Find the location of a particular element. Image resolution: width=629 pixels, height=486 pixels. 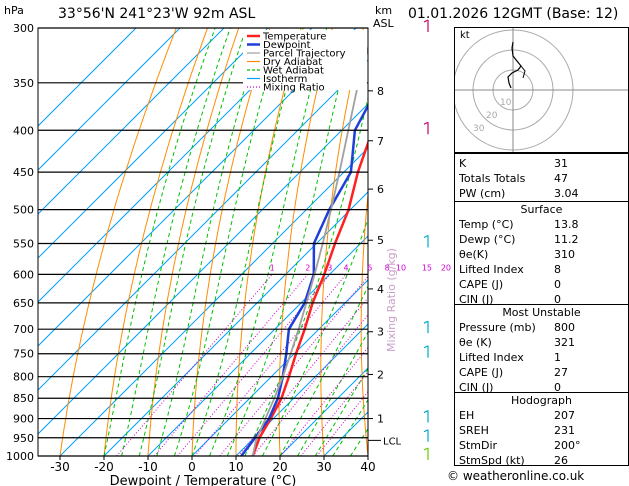

legend-label: Temperature is located at coordinates (294, 37).